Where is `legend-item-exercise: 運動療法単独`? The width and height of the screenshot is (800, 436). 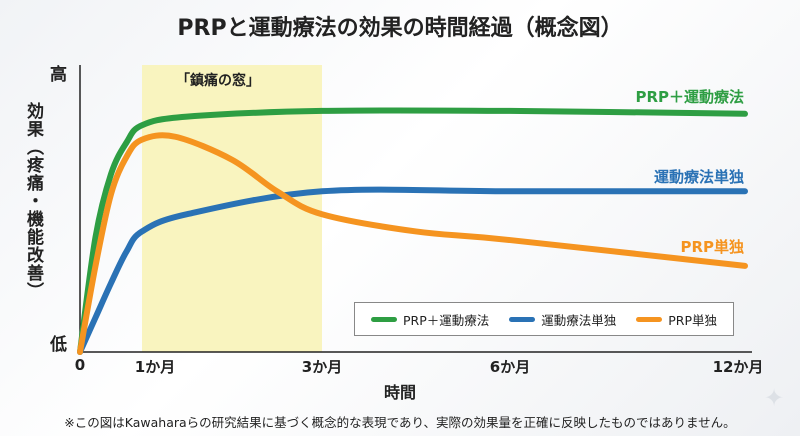
legend-item-exercise: 運動療法単独 is located at coordinates (562, 319).